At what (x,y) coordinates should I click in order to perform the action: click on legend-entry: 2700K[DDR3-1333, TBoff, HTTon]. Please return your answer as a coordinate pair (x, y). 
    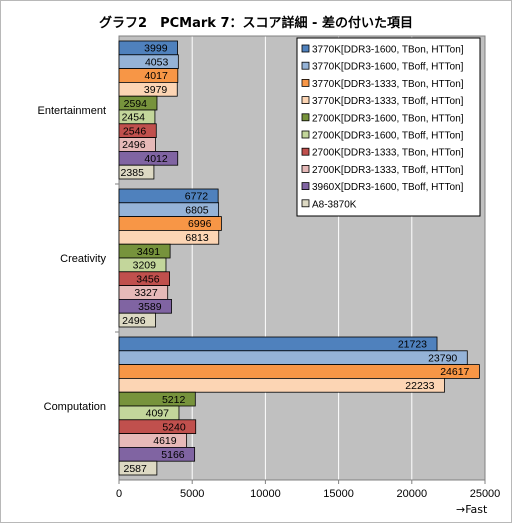
    Looking at the image, I should click on (388, 170).